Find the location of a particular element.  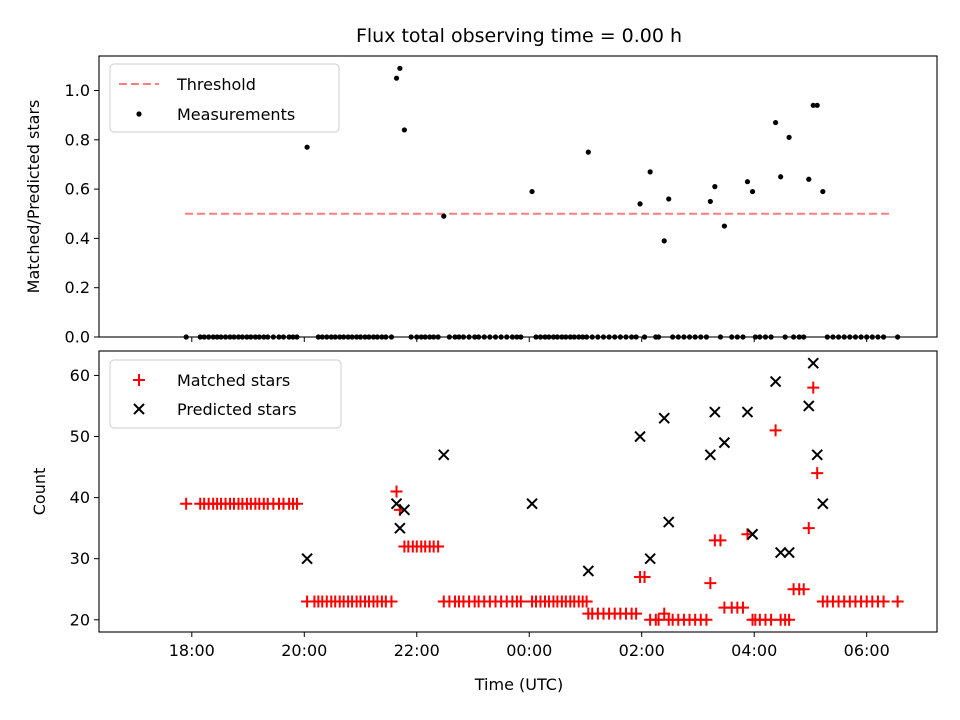

measurements-legend-swatch is located at coordinates (139, 114).